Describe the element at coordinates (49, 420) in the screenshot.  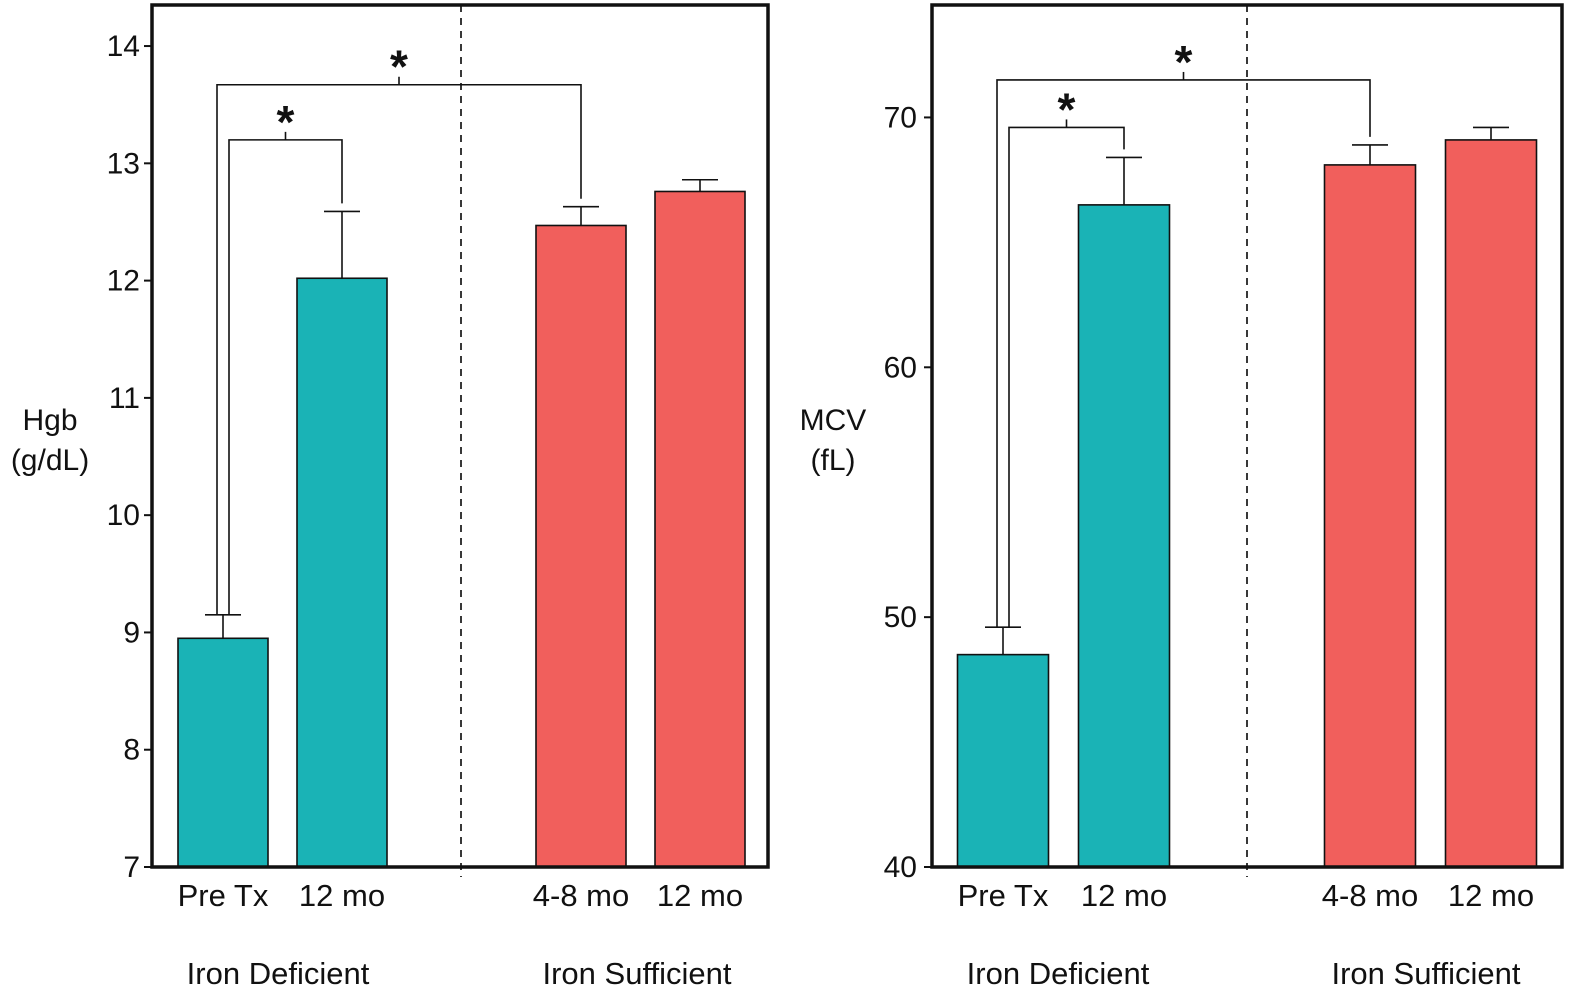
I see `y-axis-label-line: Hgb` at that location.